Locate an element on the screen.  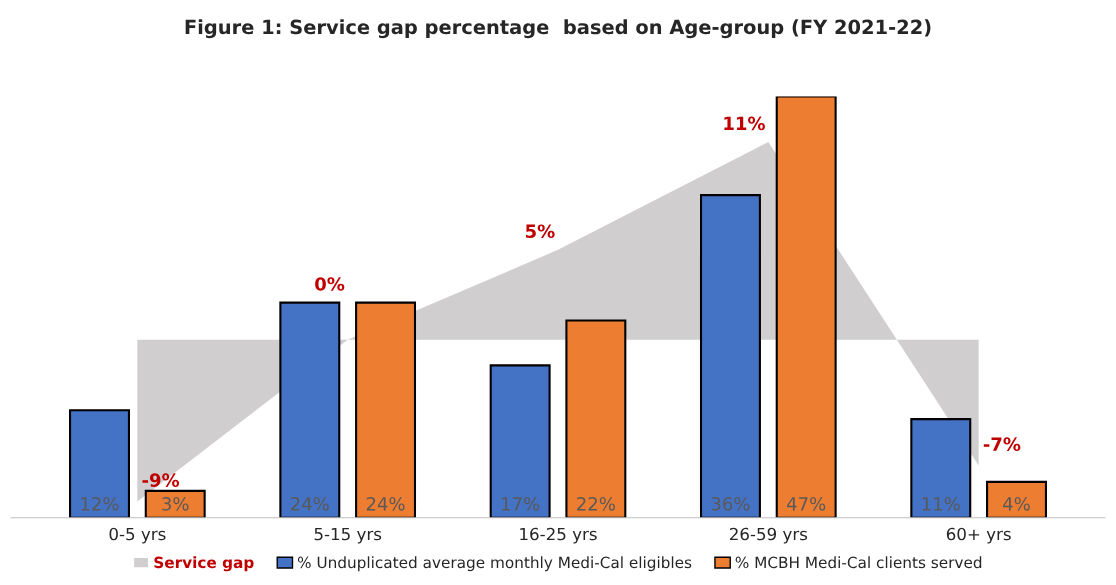
legend-label: % MCBH Medi-Cal clients served is located at coordinates (858, 562).